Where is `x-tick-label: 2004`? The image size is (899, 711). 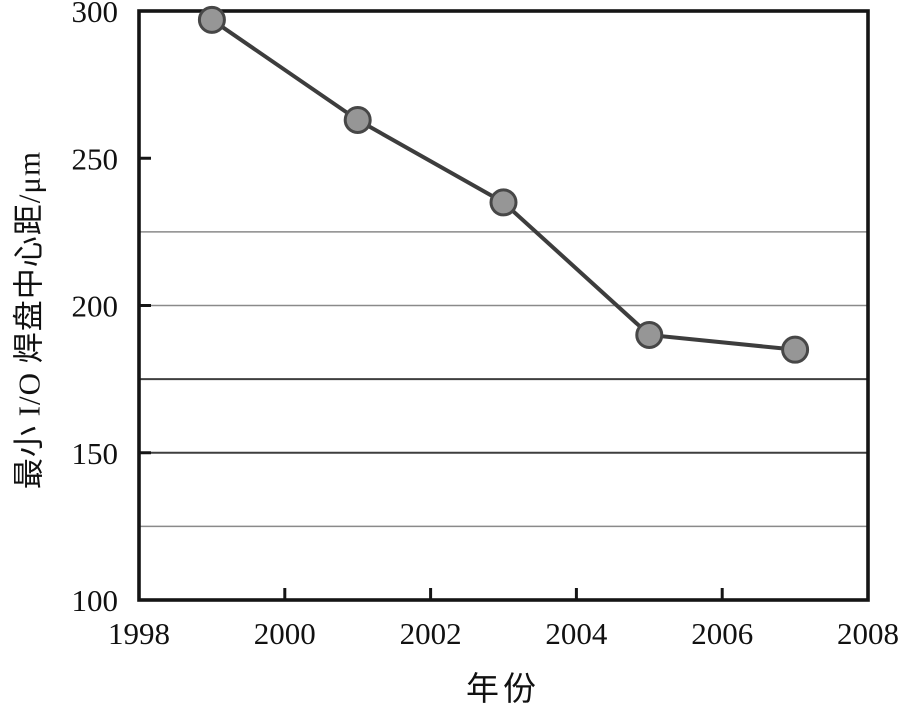 x-tick-label: 2004 is located at coordinates (576, 633).